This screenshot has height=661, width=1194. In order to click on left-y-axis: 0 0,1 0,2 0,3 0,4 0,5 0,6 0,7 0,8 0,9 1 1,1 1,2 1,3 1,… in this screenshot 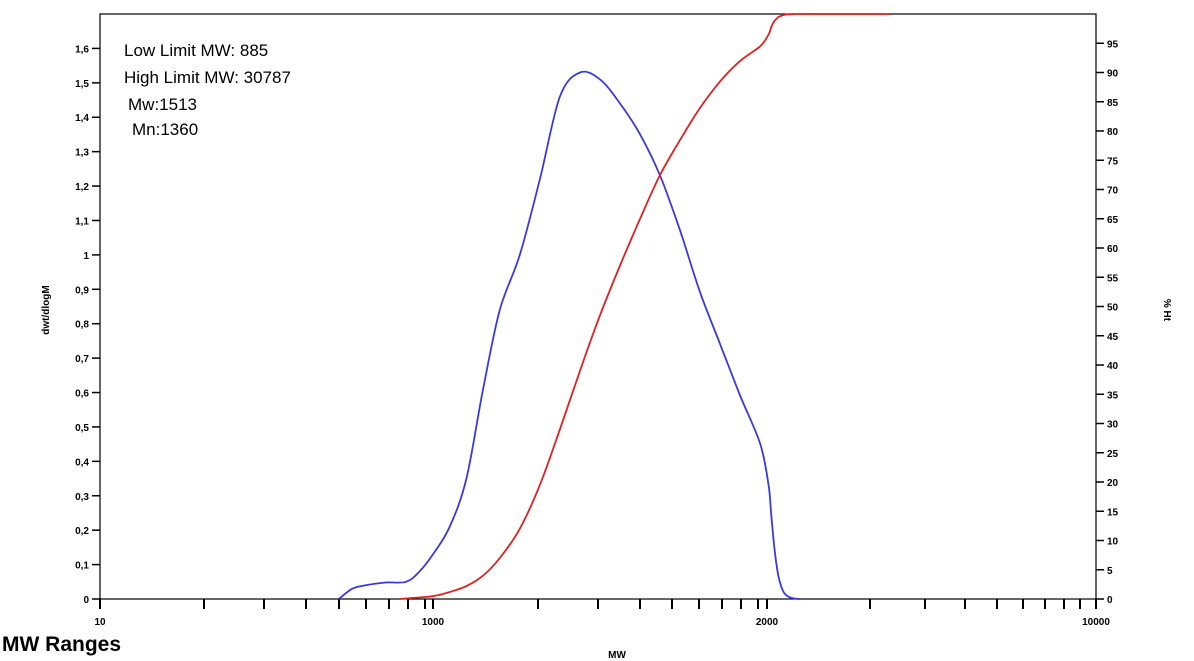, I will do `click(87, 325)`.